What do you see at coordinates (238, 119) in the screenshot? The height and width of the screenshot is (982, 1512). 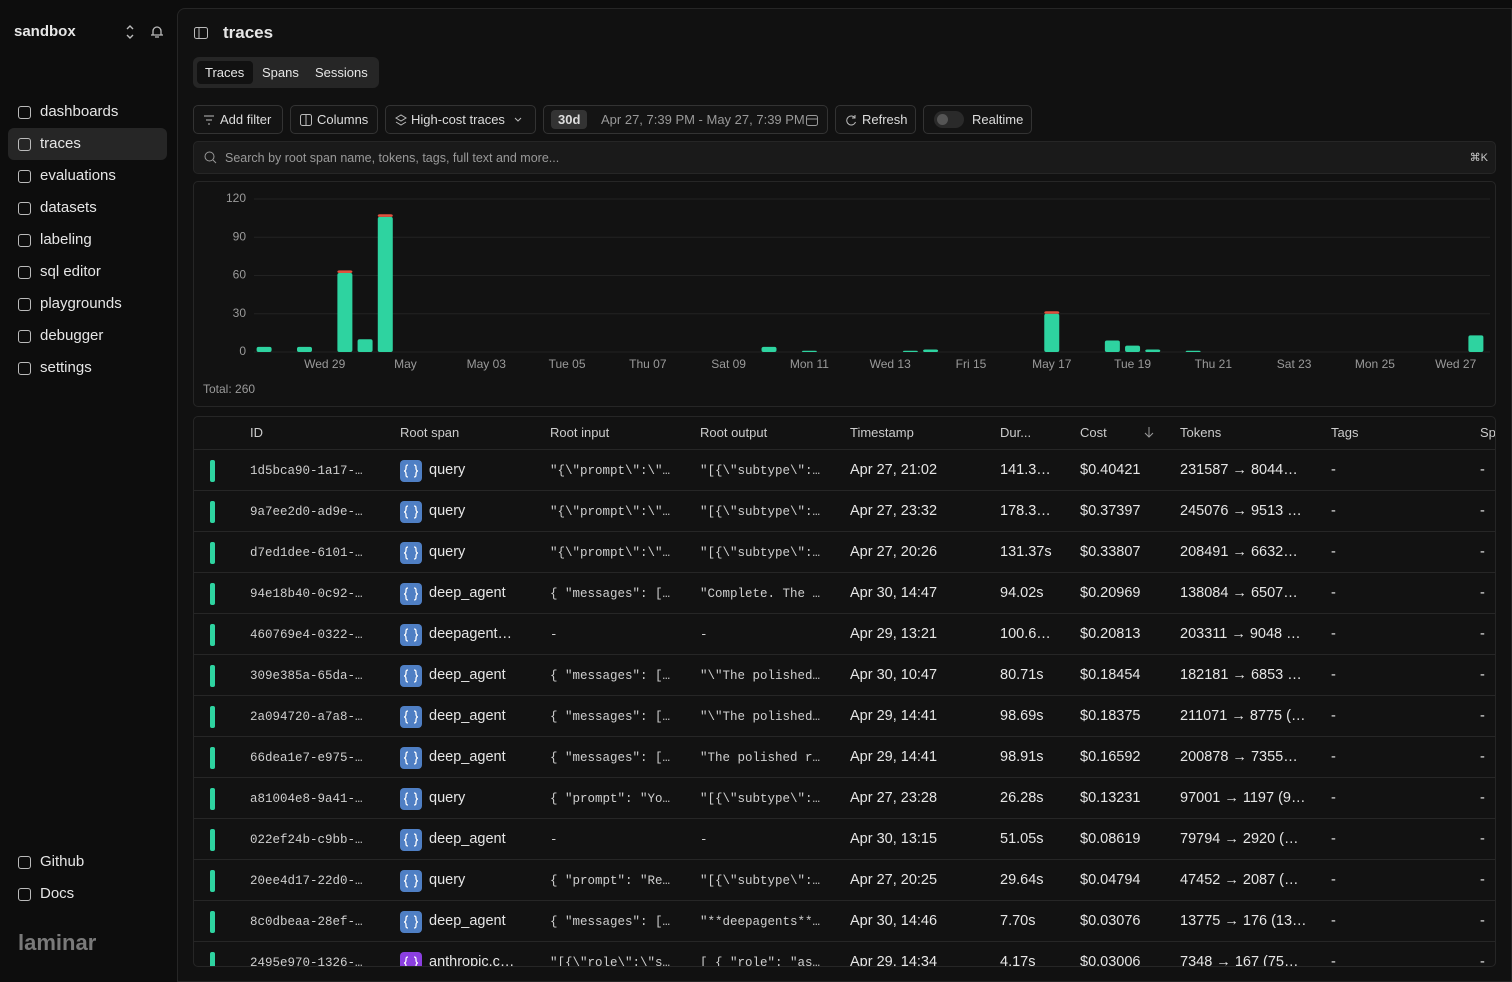 I see `add-filter-button: Add filter` at bounding box center [238, 119].